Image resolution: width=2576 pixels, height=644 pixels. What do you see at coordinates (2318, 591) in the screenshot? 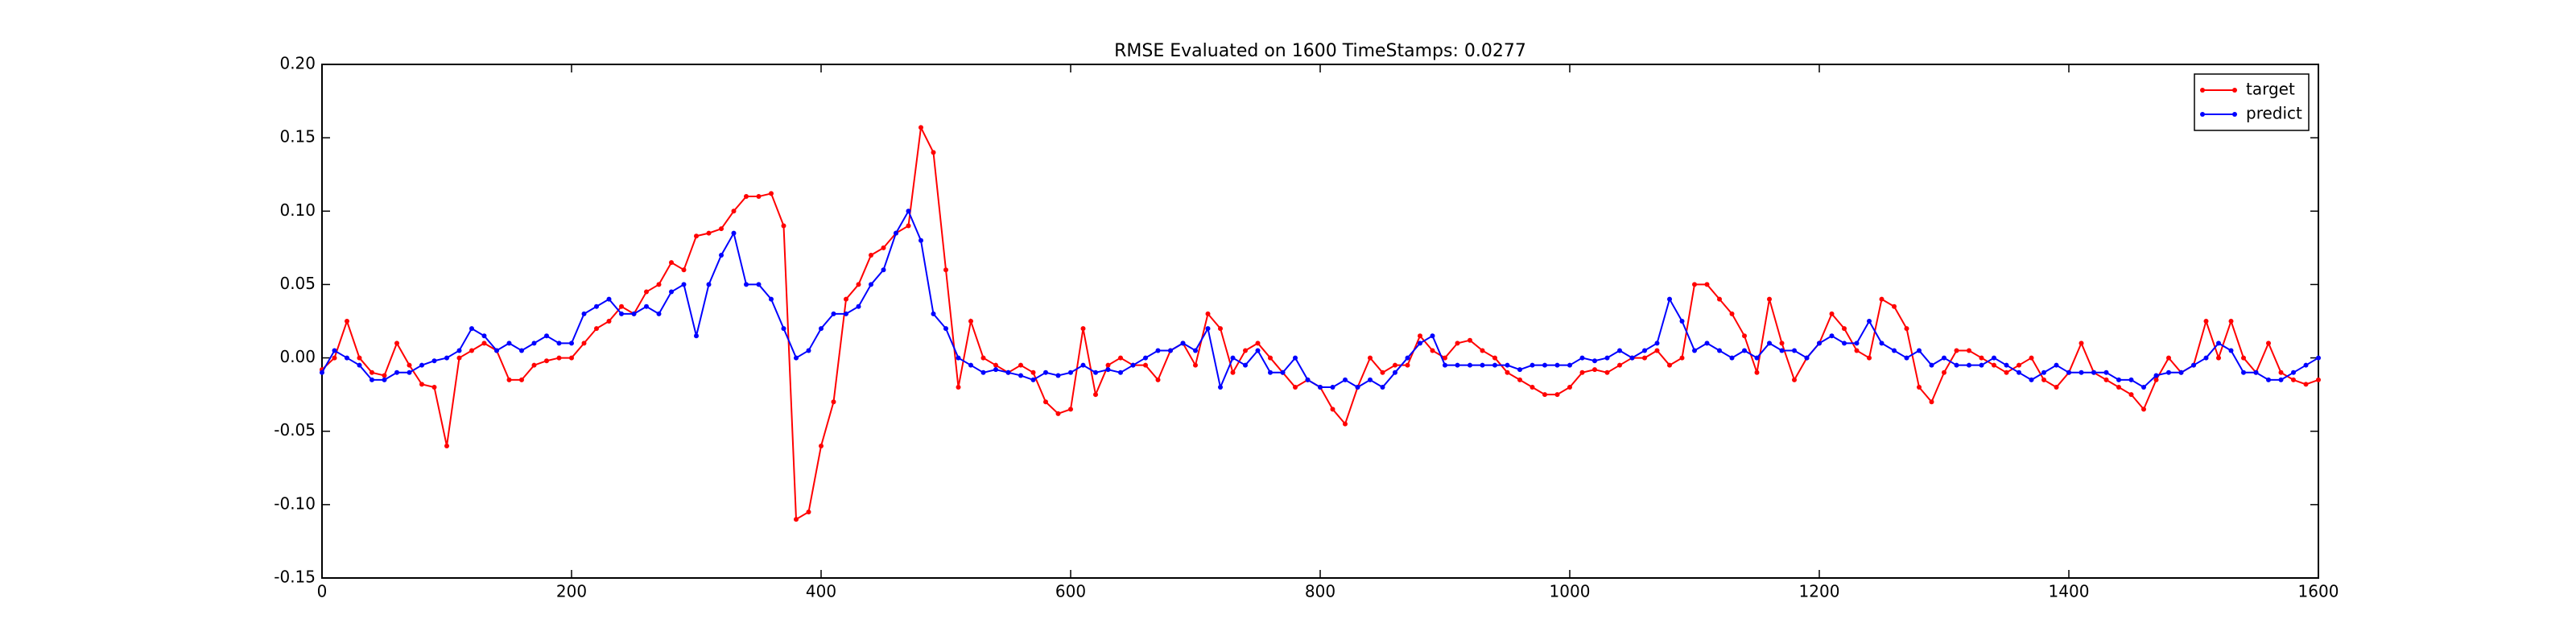
I see `x-tick-label: 1600` at bounding box center [2318, 591].